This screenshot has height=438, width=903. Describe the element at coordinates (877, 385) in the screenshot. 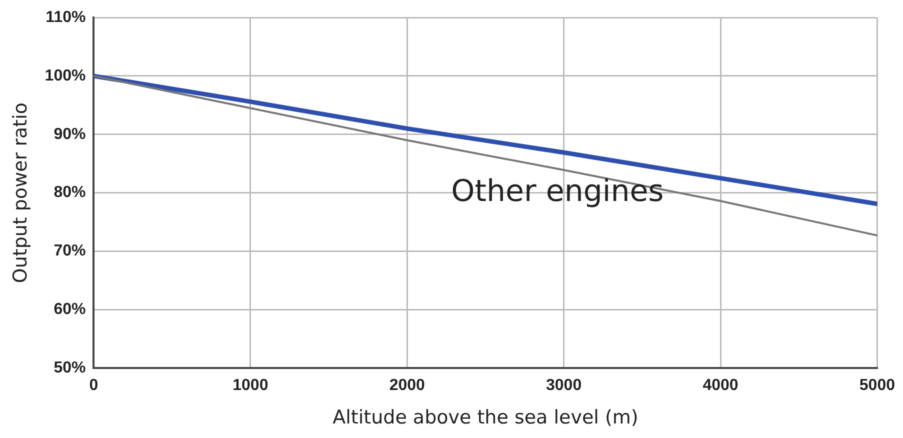

I see `x-tick-label: 5000` at that location.